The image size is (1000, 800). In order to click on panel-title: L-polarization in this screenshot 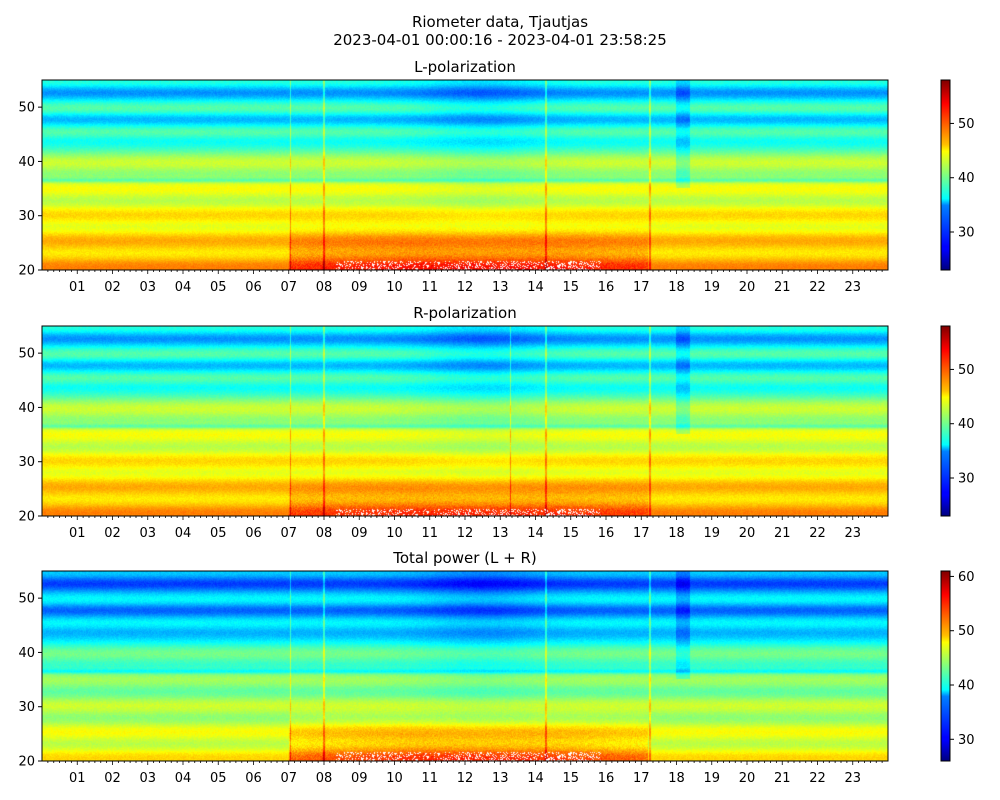, I will do `click(465, 67)`.